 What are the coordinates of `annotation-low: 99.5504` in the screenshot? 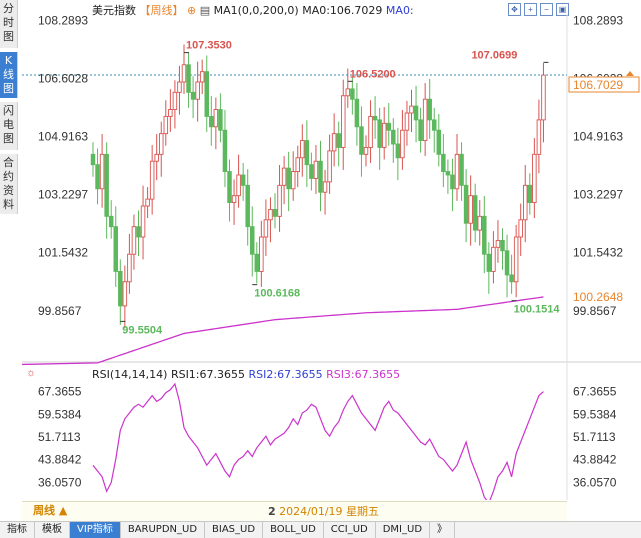 It's located at (142, 330).